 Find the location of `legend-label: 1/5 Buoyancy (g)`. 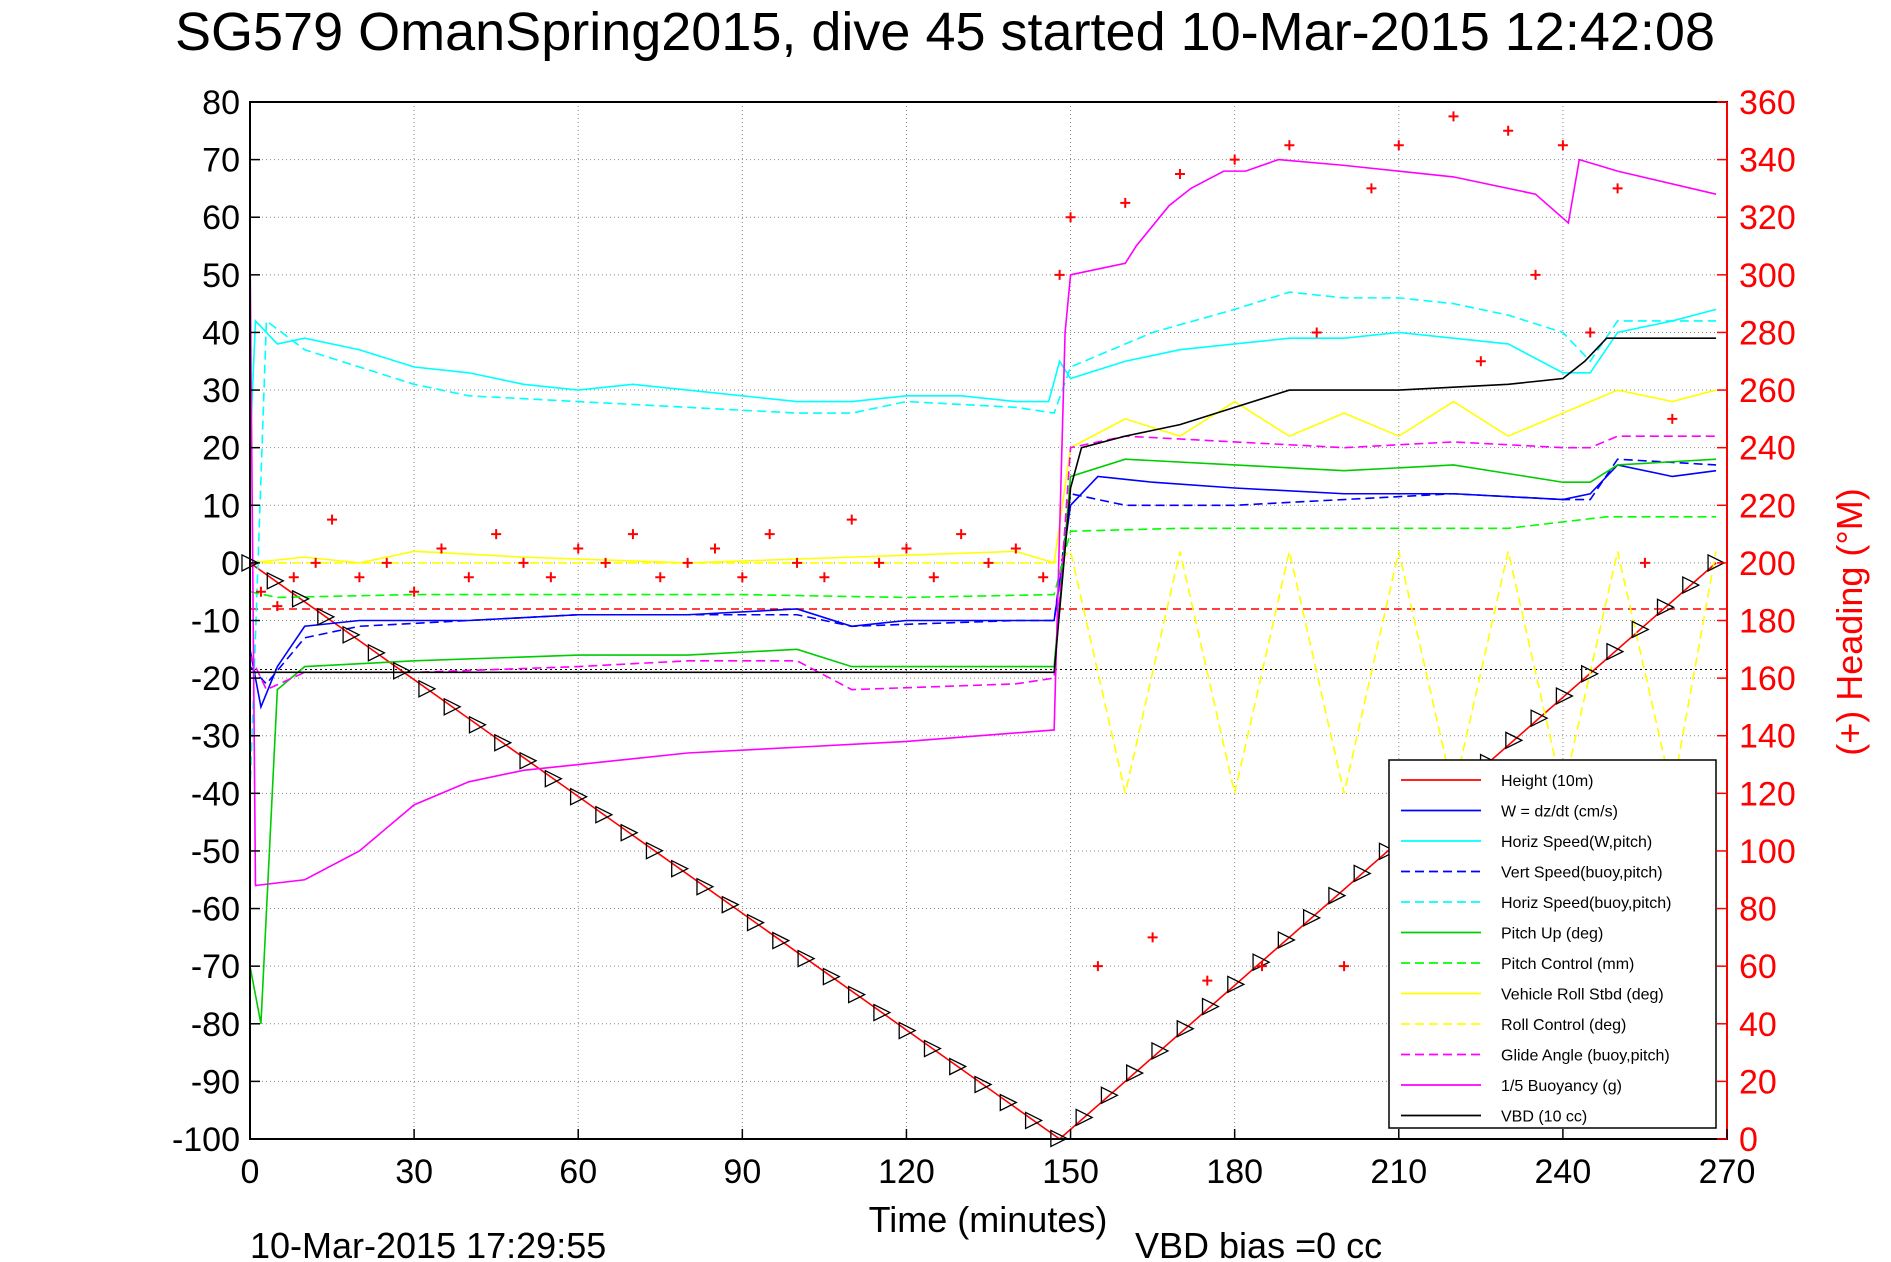

legend-label: 1/5 Buoyancy (g) is located at coordinates (1561, 1086).